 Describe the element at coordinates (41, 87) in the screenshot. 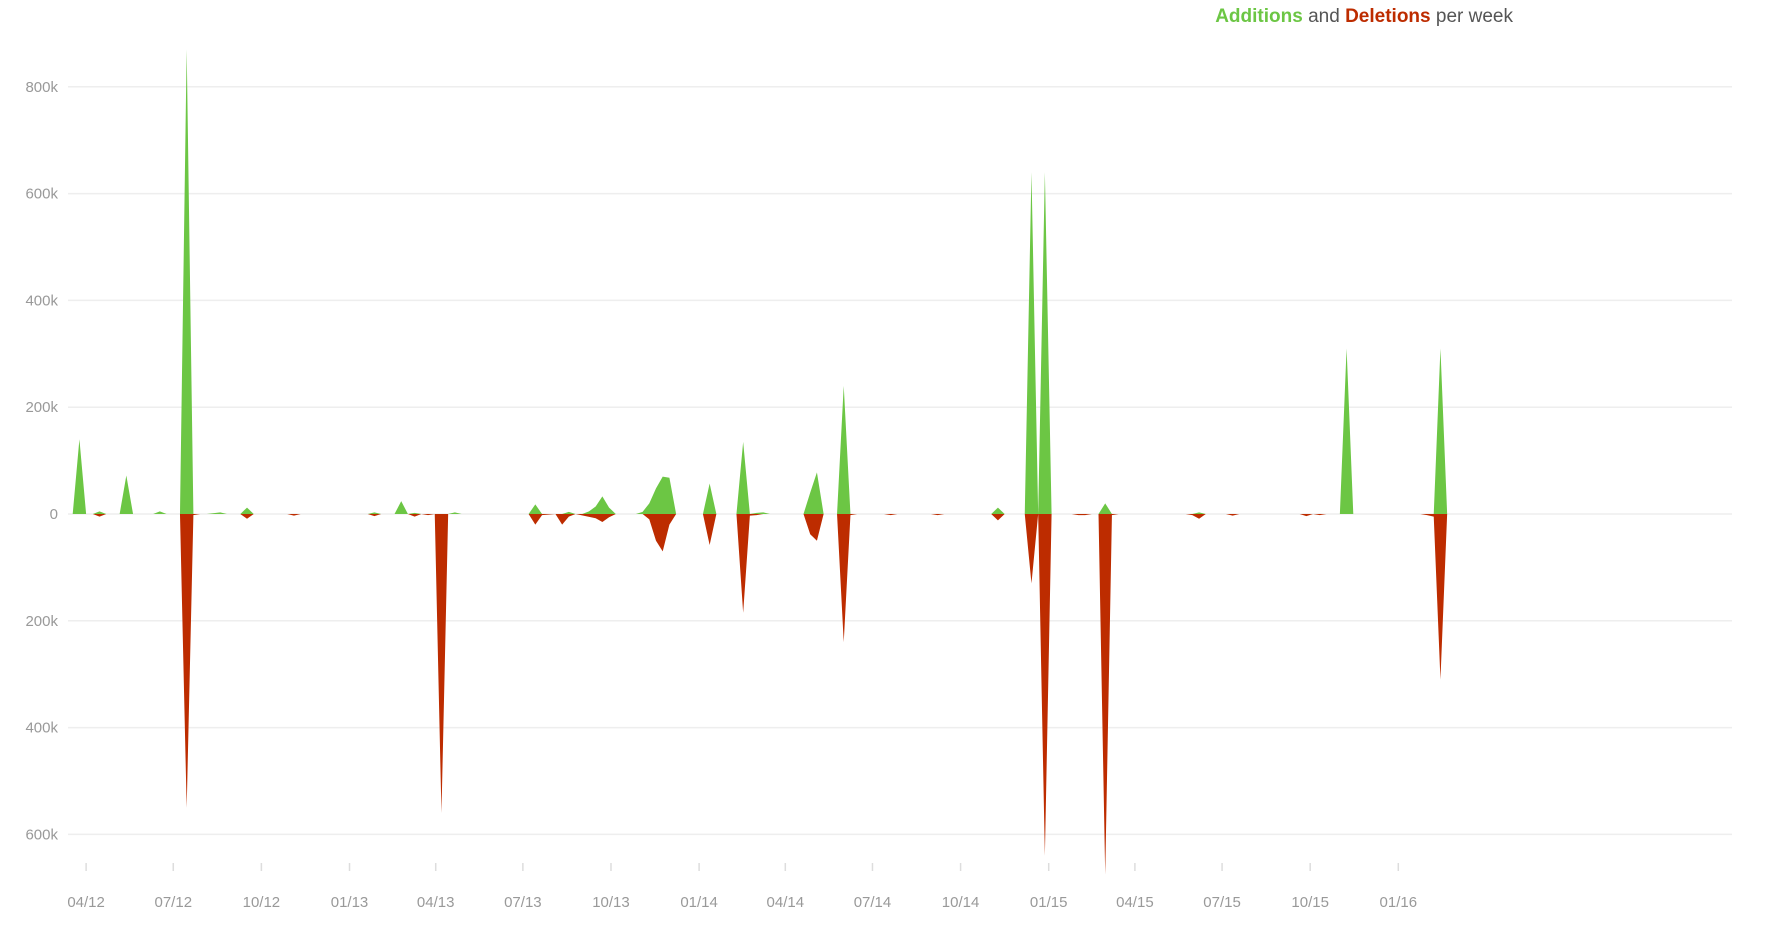

I see `y-tick-label: 800k` at that location.